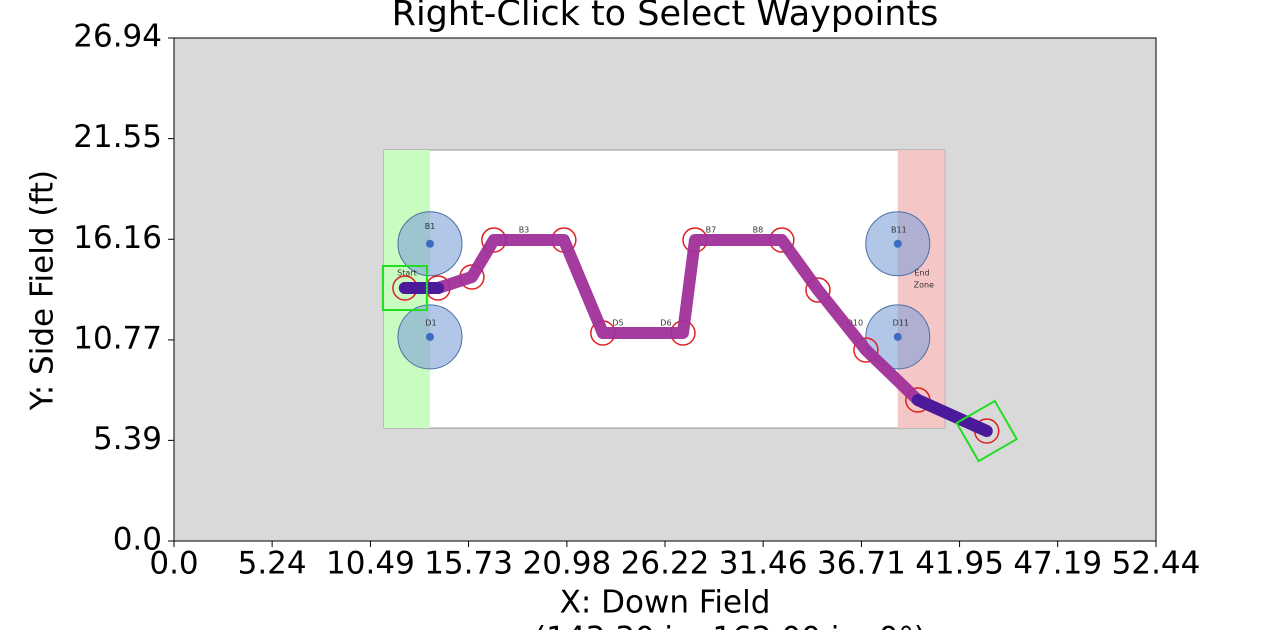  I want to click on x-tick-label: 31.46, so click(763, 564).